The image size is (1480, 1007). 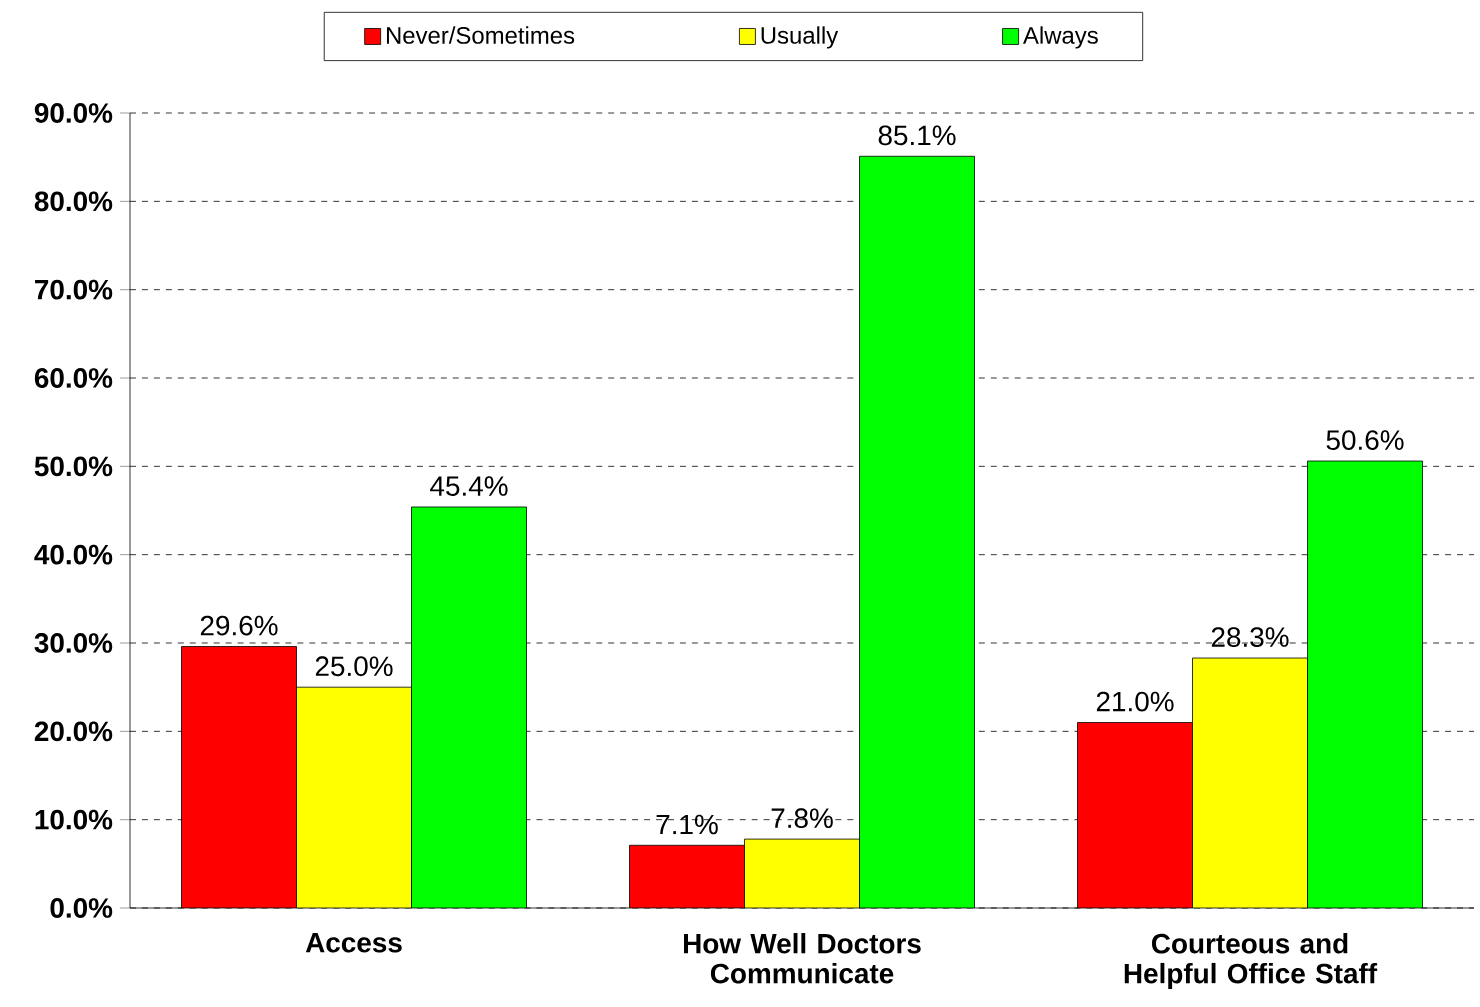 What do you see at coordinates (239, 625) in the screenshot?
I see `data-label: 29.6%` at bounding box center [239, 625].